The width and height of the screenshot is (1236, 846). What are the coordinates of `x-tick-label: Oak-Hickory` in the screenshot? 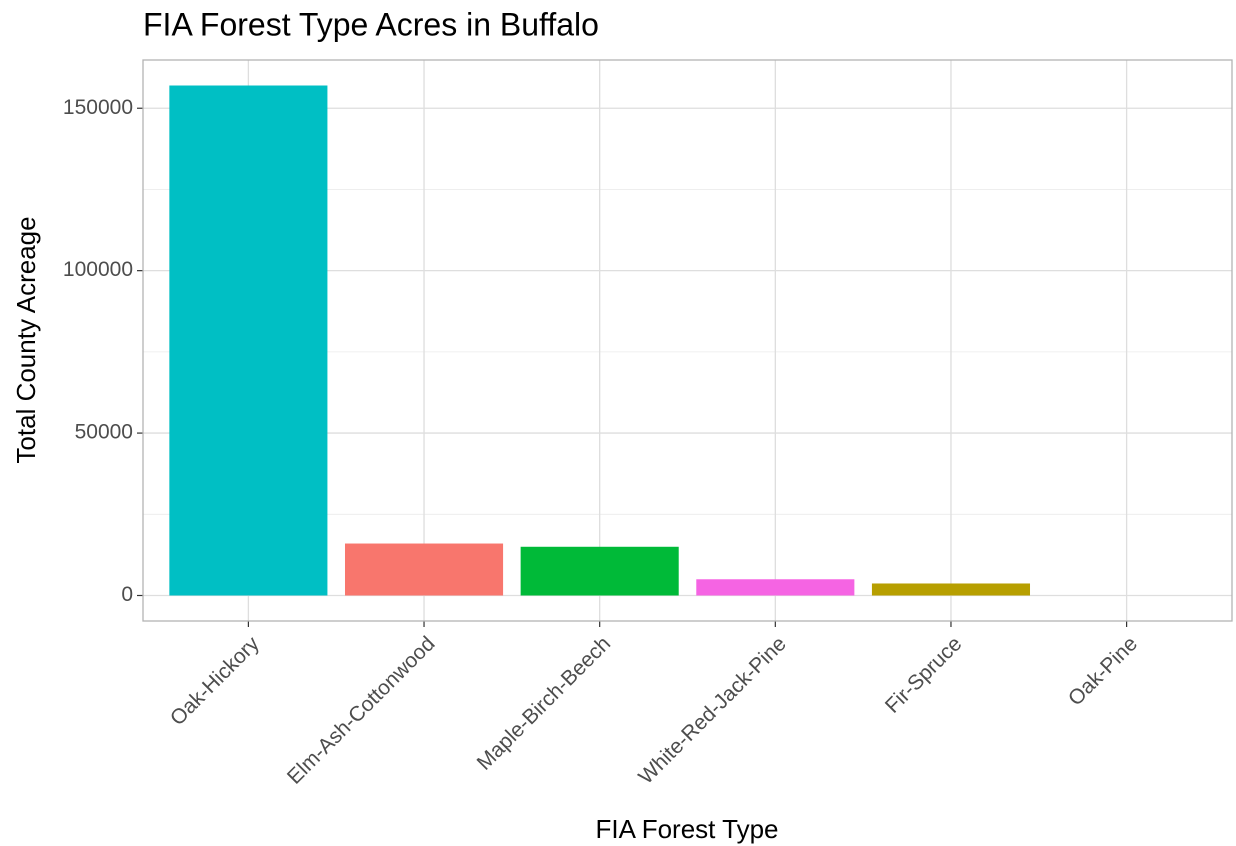 It's located at (215, 681).